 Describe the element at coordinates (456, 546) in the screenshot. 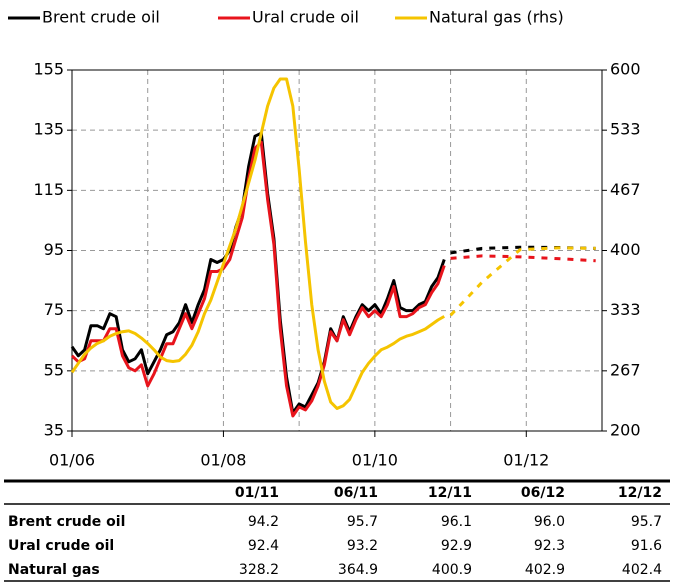

I see `table-cell: 92.9` at that location.